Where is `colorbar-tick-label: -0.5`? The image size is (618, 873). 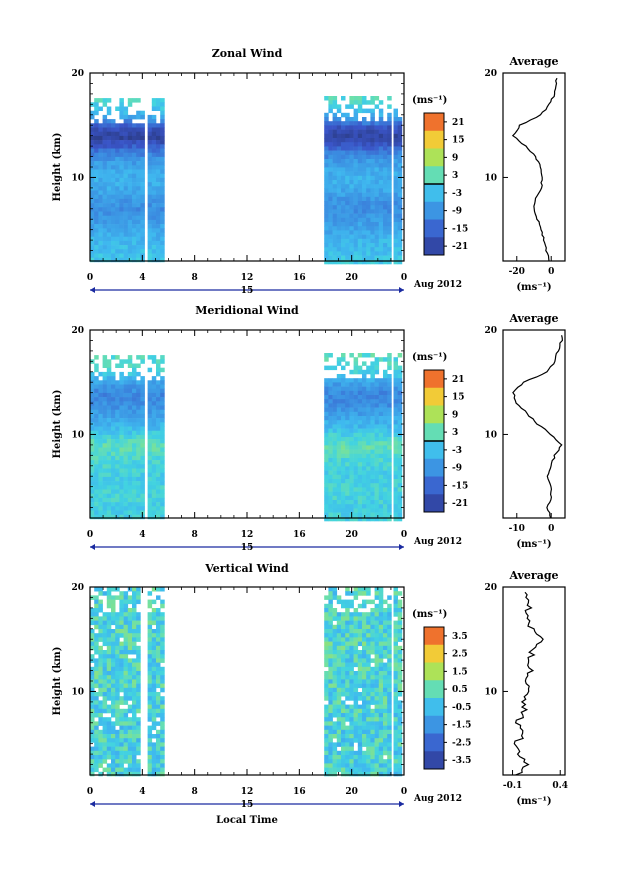 colorbar-tick-label: -0.5 is located at coordinates (461, 708).